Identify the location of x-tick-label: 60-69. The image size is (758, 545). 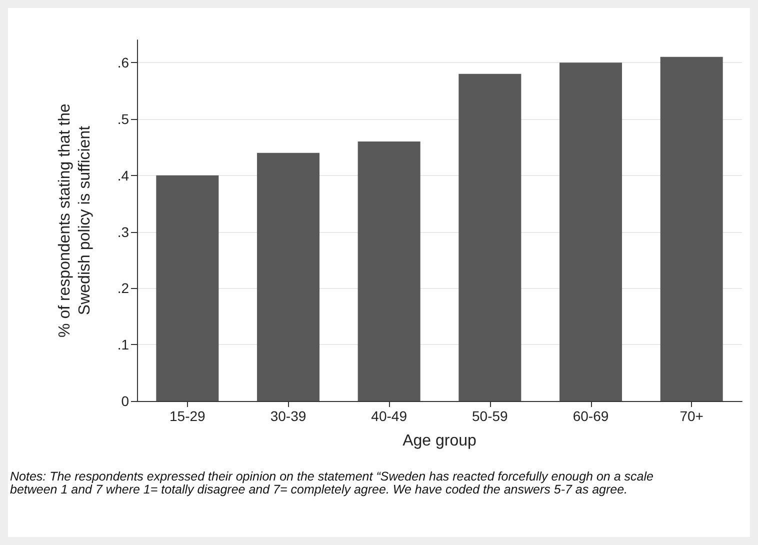
(590, 416).